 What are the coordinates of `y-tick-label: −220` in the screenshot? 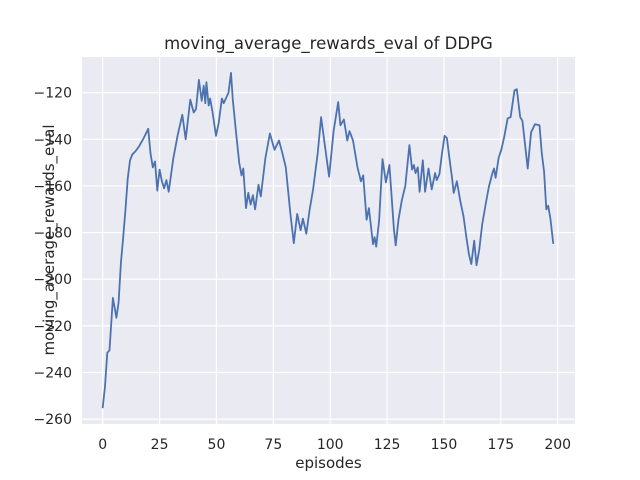 It's located at (53, 327).